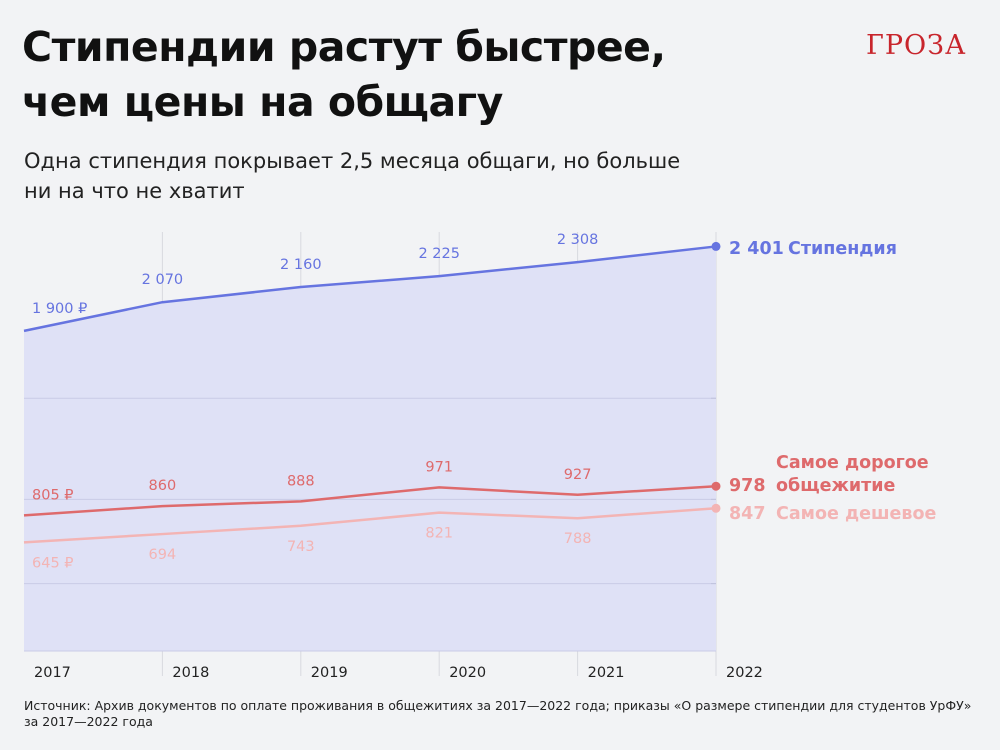 The width and height of the screenshot is (1000, 750). I want to click on data-label-expensive: 971, so click(439, 467).